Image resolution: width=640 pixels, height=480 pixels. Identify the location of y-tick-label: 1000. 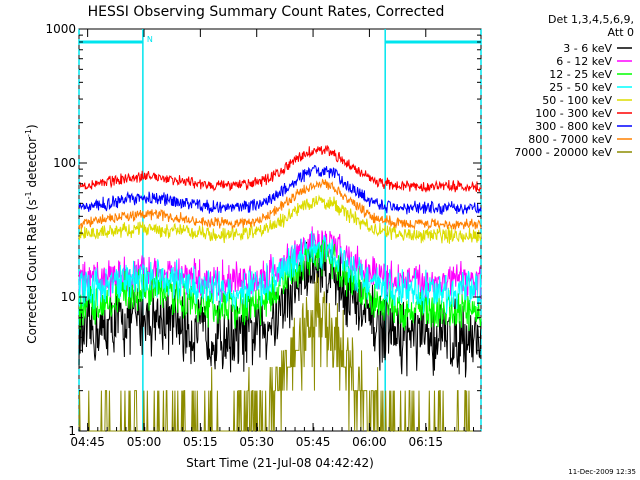
(60, 29).